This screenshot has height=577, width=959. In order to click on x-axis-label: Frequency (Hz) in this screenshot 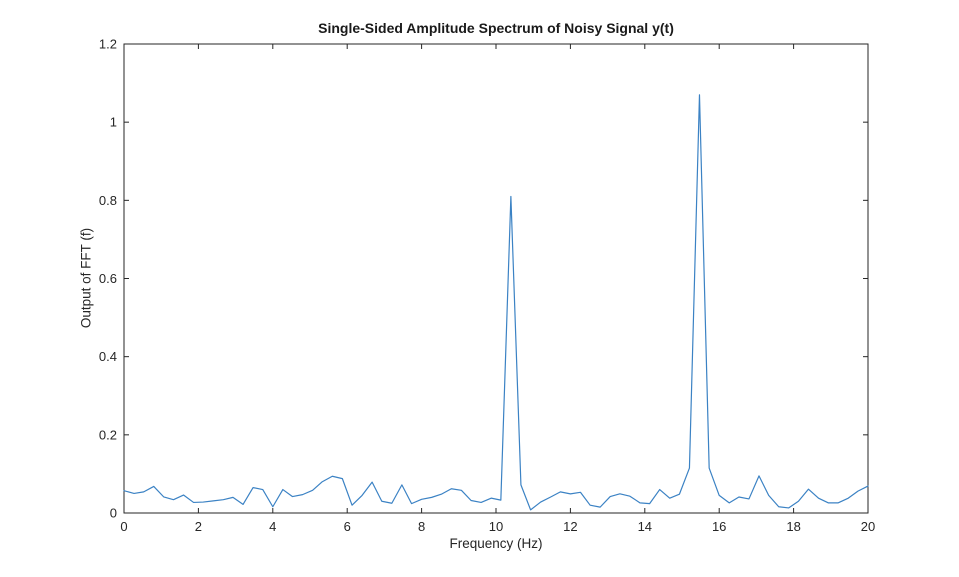, I will do `click(496, 543)`.